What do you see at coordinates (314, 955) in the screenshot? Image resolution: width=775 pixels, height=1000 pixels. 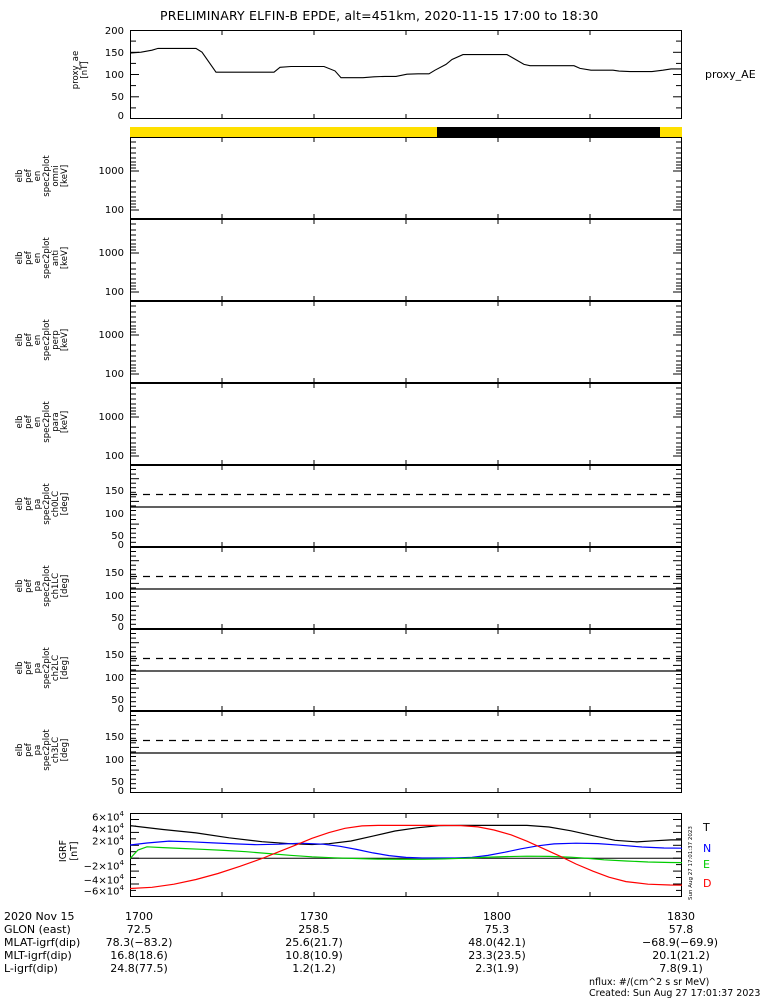 I see `bottom-val-r3c1: 10.8(10.9)` at bounding box center [314, 955].